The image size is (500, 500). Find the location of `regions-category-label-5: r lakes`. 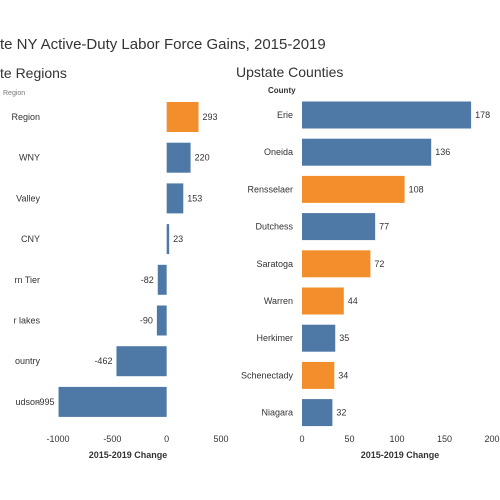

regions-category-label-5: r lakes is located at coordinates (26, 321).